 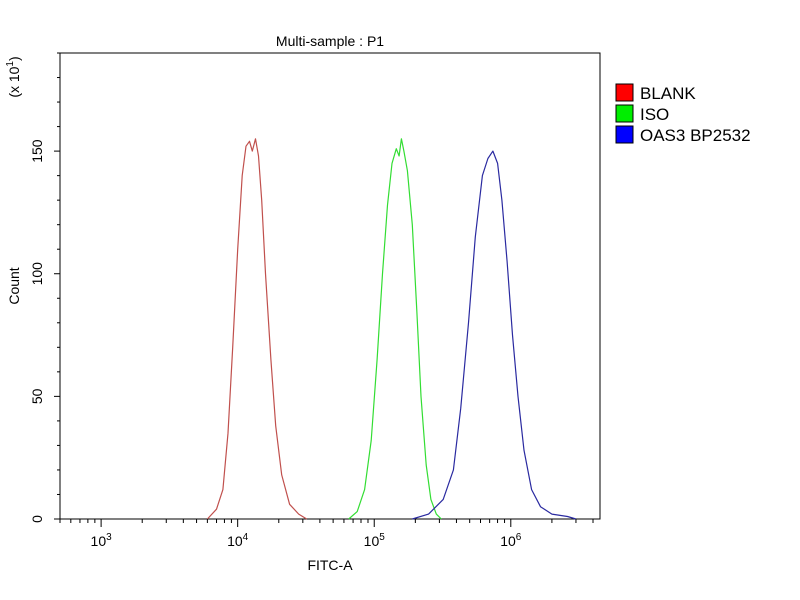 What do you see at coordinates (13, 76) in the screenshot?
I see `y-axis-multiplier: (x 101)` at bounding box center [13, 76].